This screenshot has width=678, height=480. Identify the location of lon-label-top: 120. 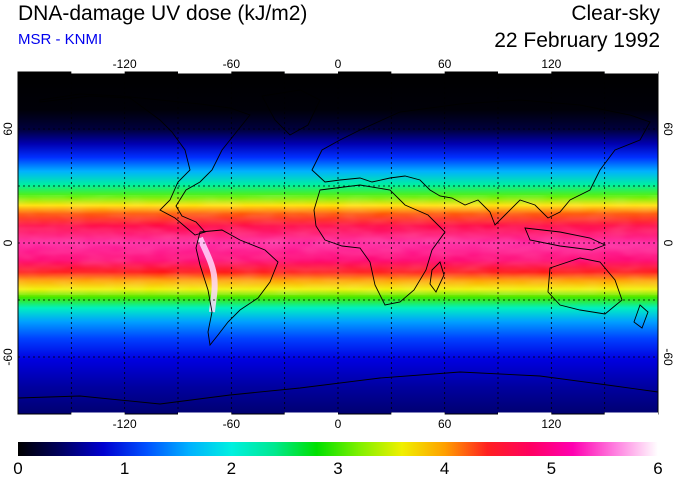
(551, 64).